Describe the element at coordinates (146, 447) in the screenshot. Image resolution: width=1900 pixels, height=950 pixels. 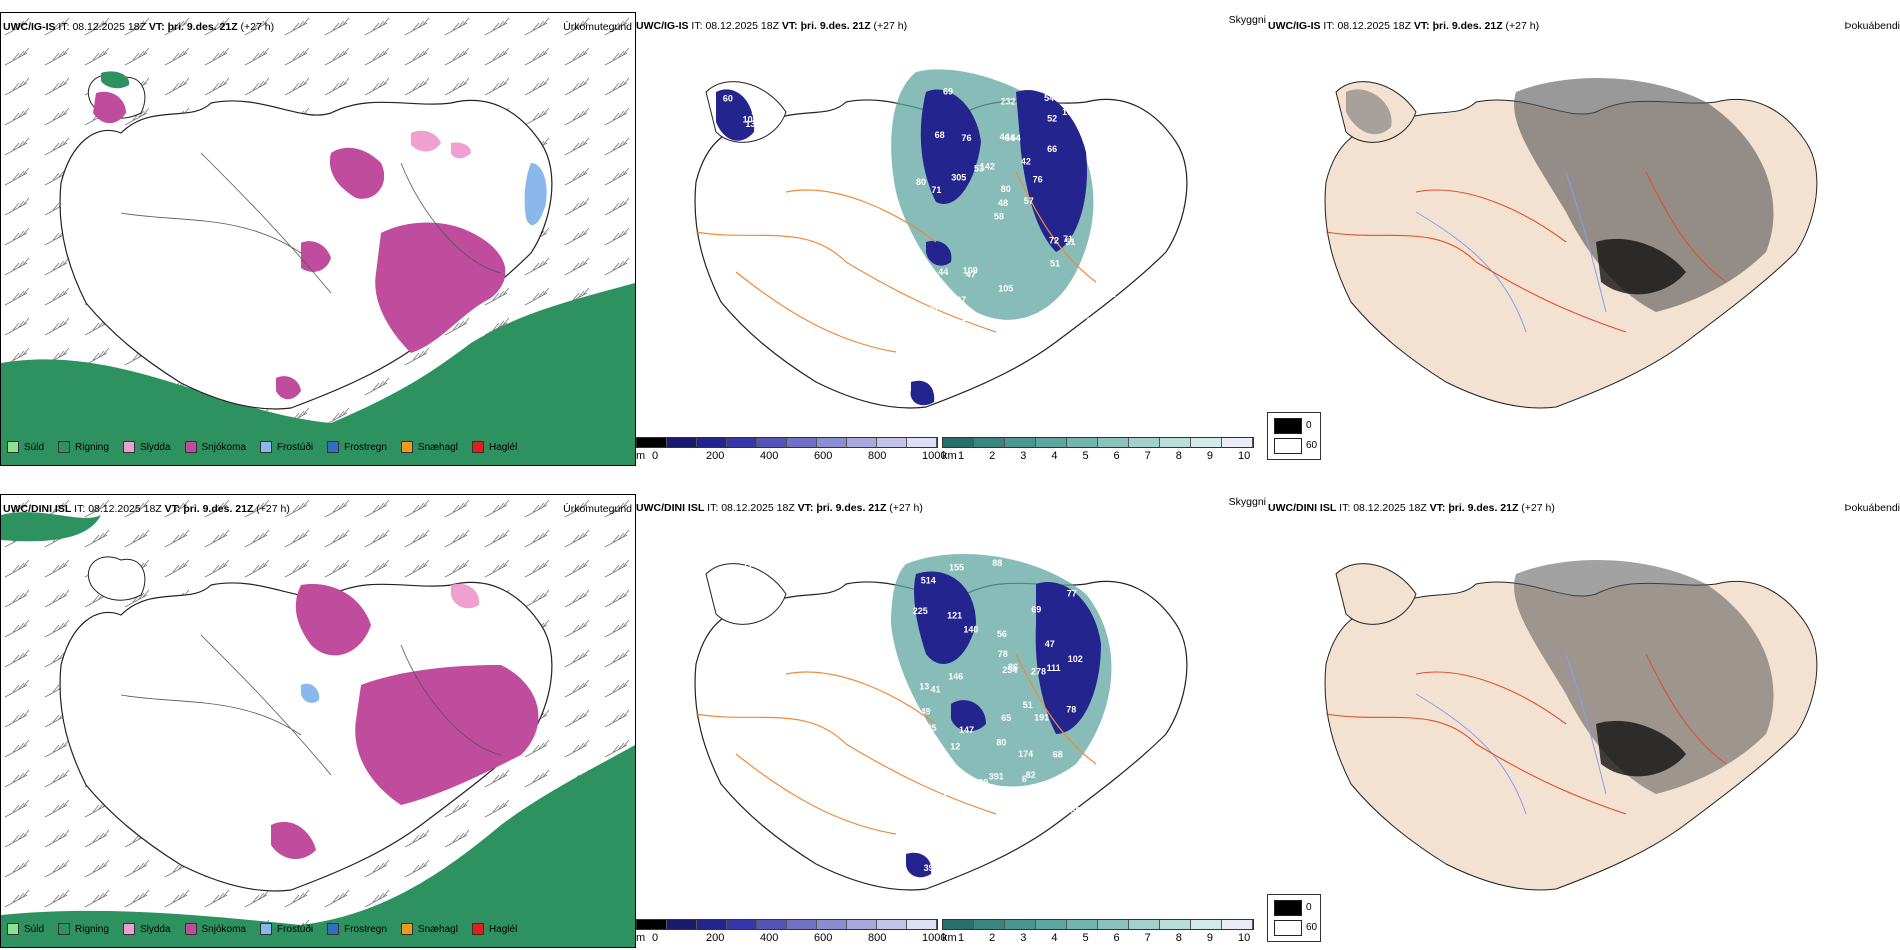
I see `legend-item: Slydda` at that location.